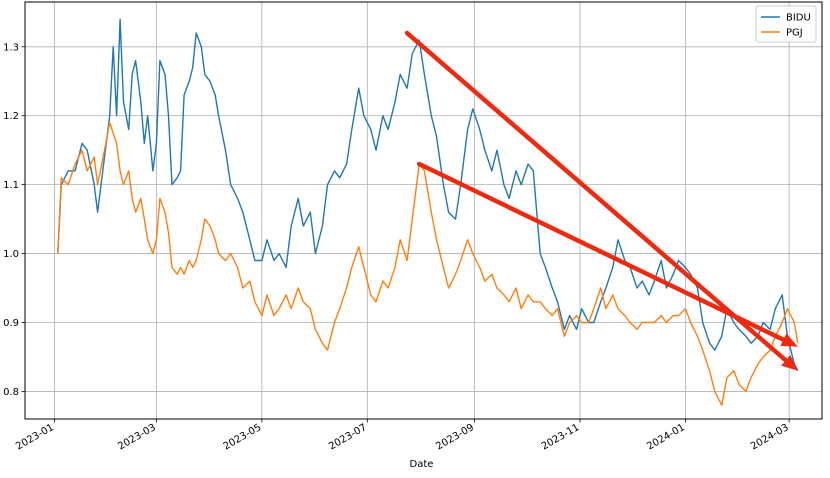  What do you see at coordinates (798, 18) in the screenshot?
I see `legend-label: BIDU` at bounding box center [798, 18].